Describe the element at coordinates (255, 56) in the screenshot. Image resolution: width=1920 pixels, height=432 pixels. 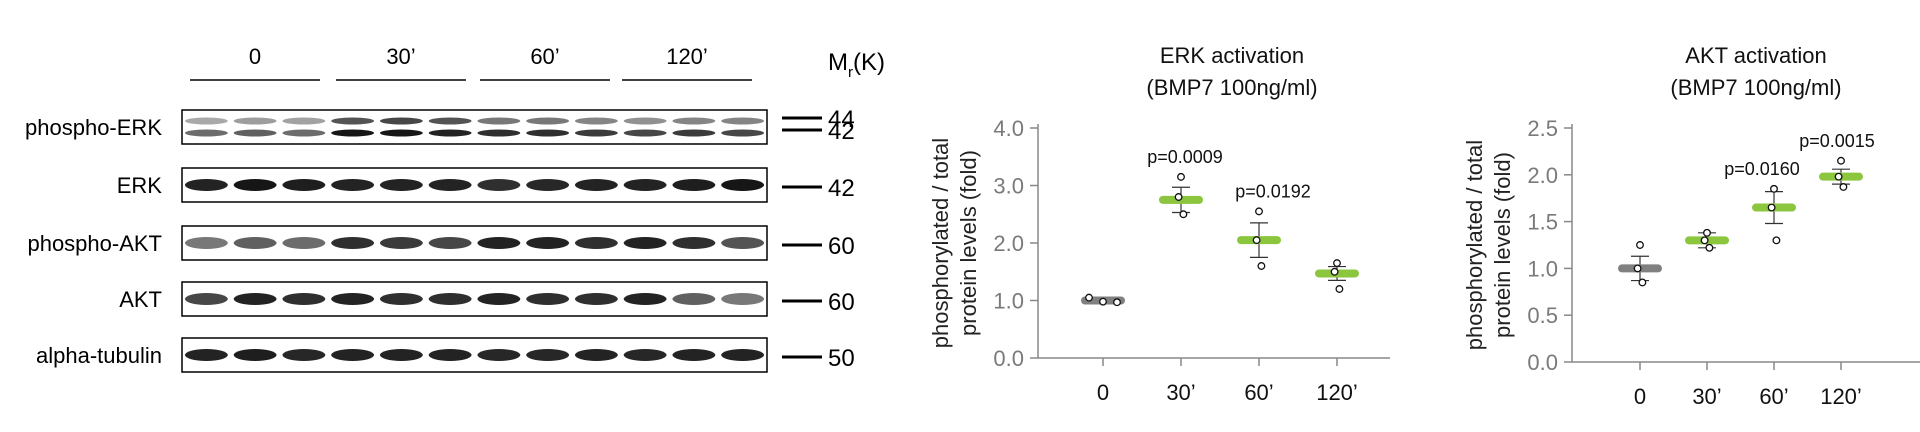
I see `timepoint-label: 0` at that location.